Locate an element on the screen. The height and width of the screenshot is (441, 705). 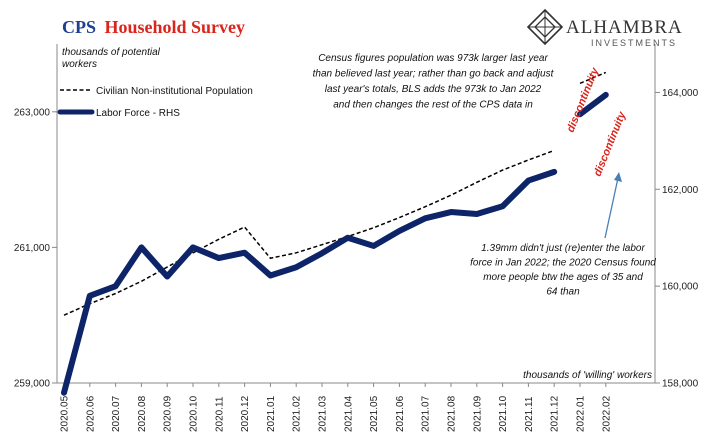
title-household-survey: Household Survey is located at coordinates (174, 27).